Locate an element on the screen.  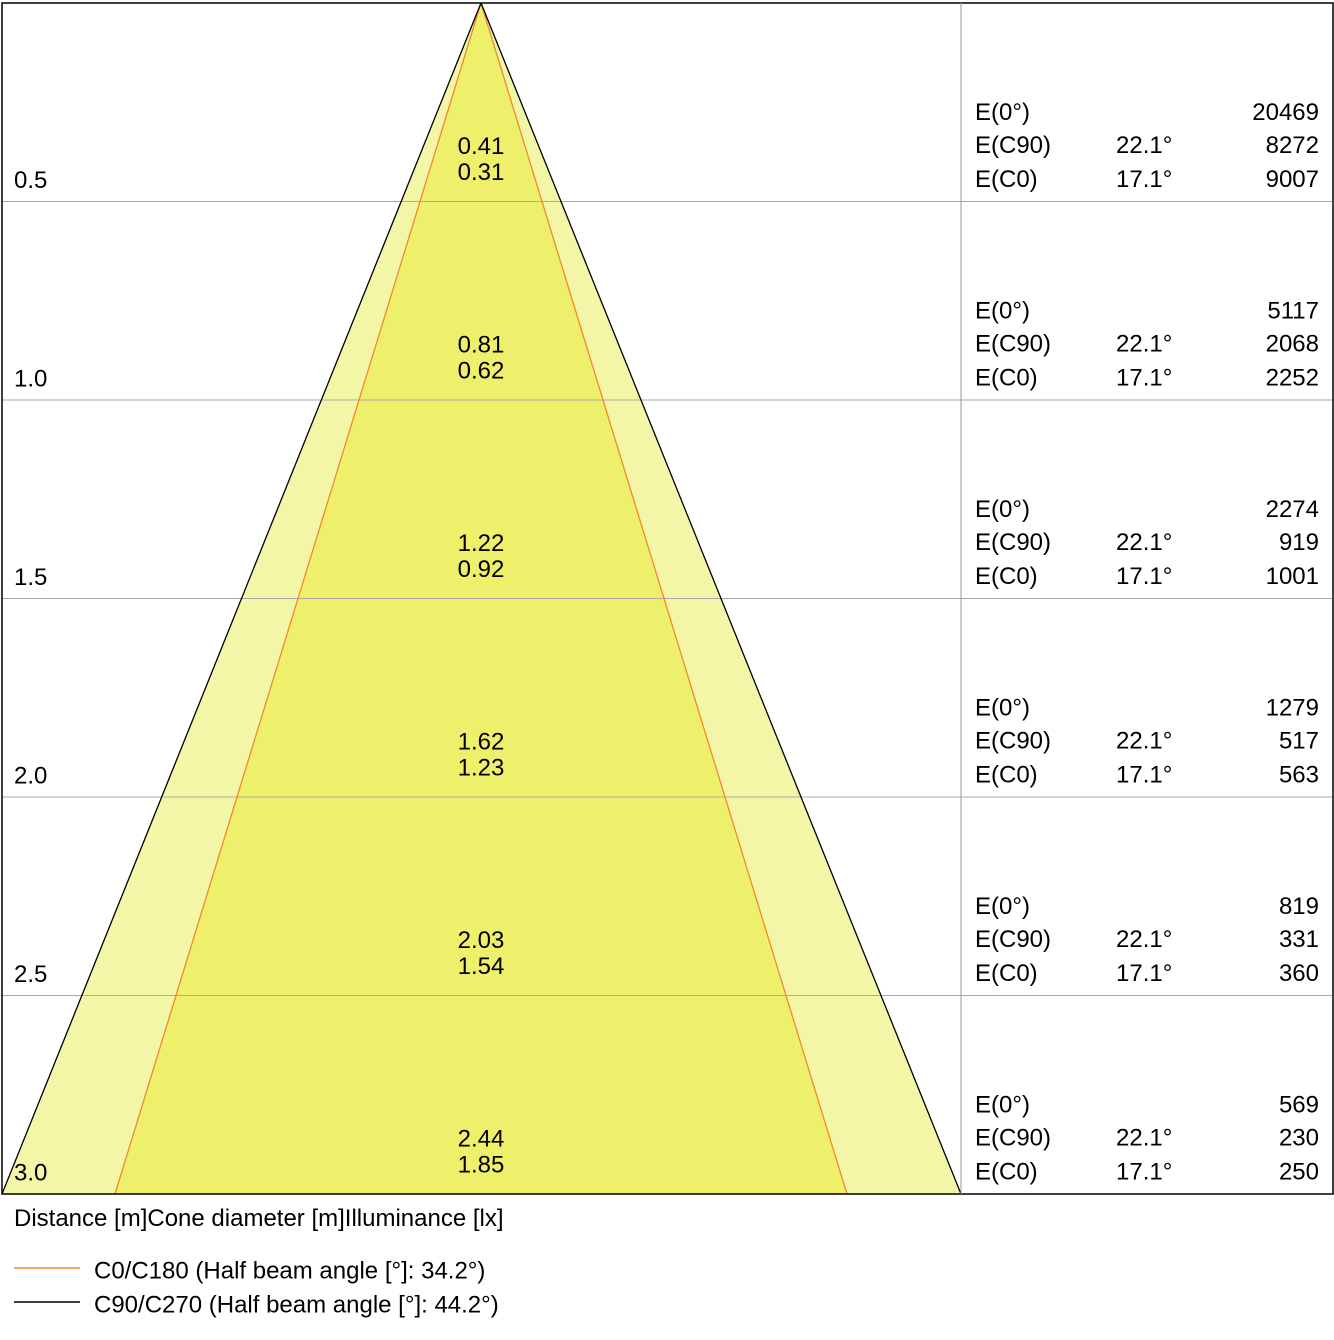
entry-value: 20469 is located at coordinates (1285, 112).